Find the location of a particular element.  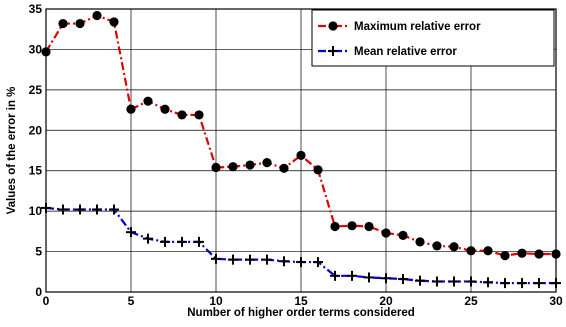

legend-entry: Maximum relative error is located at coordinates (399, 27).